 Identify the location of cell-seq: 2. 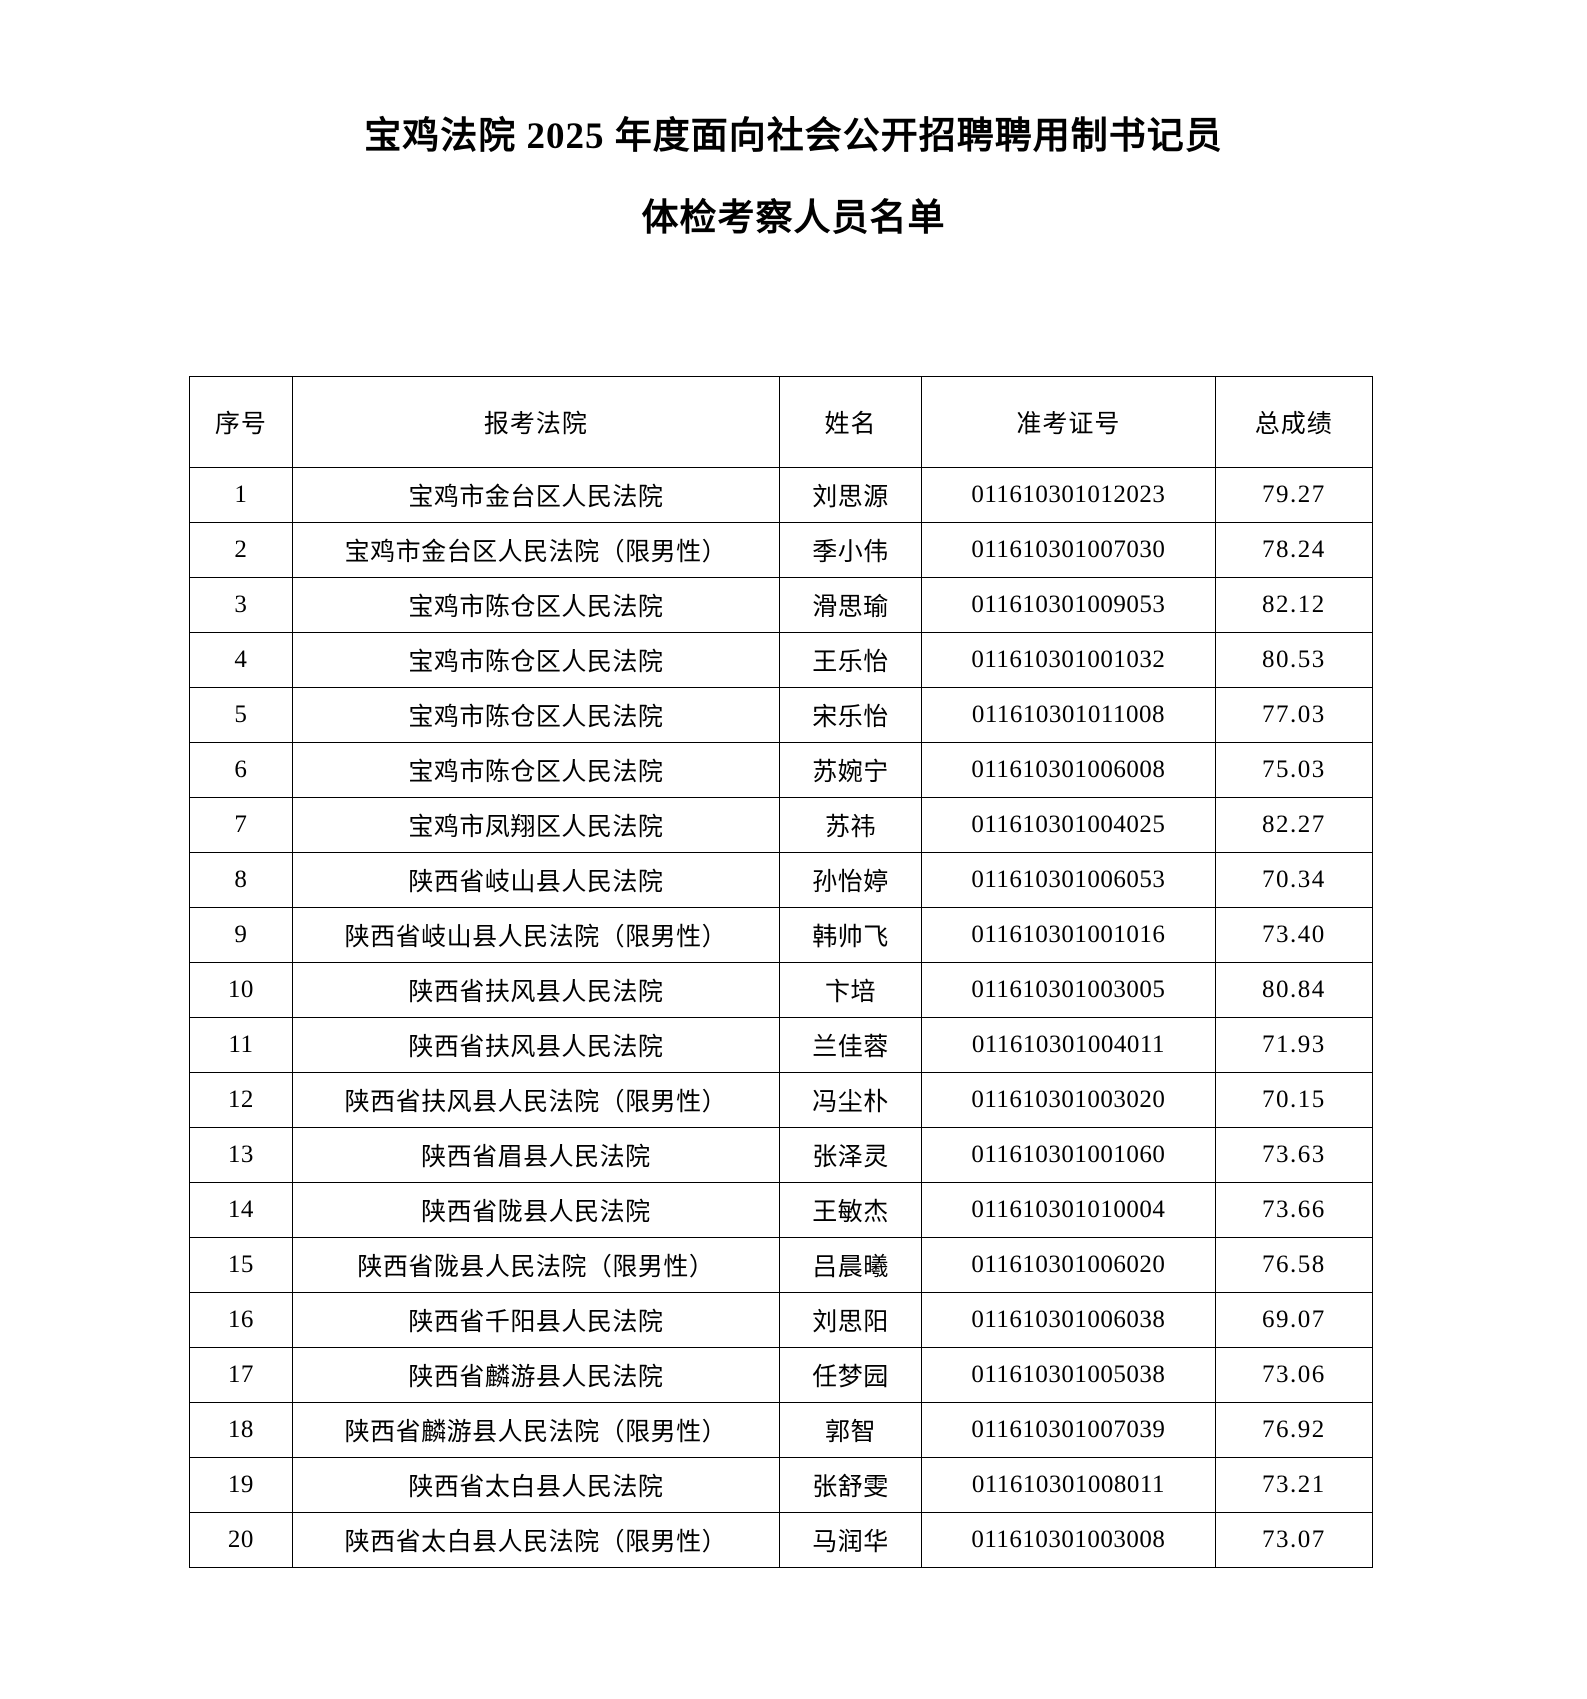
(241, 550).